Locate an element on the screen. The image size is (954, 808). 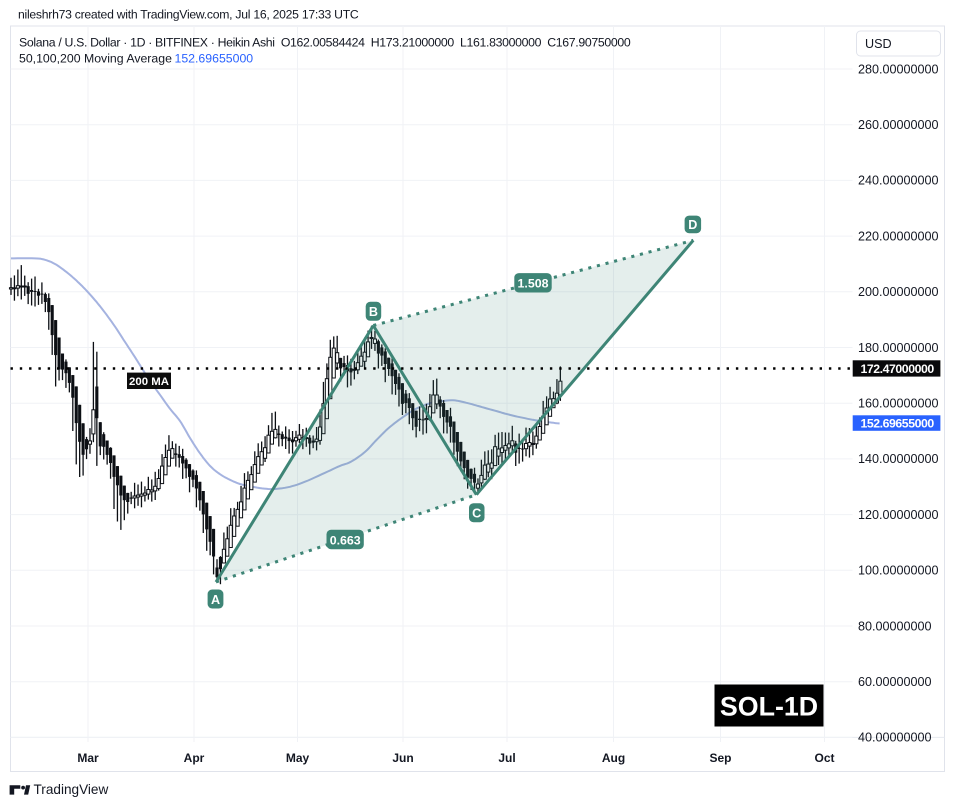
svg-text: Mar is located at coordinates (88, 758).